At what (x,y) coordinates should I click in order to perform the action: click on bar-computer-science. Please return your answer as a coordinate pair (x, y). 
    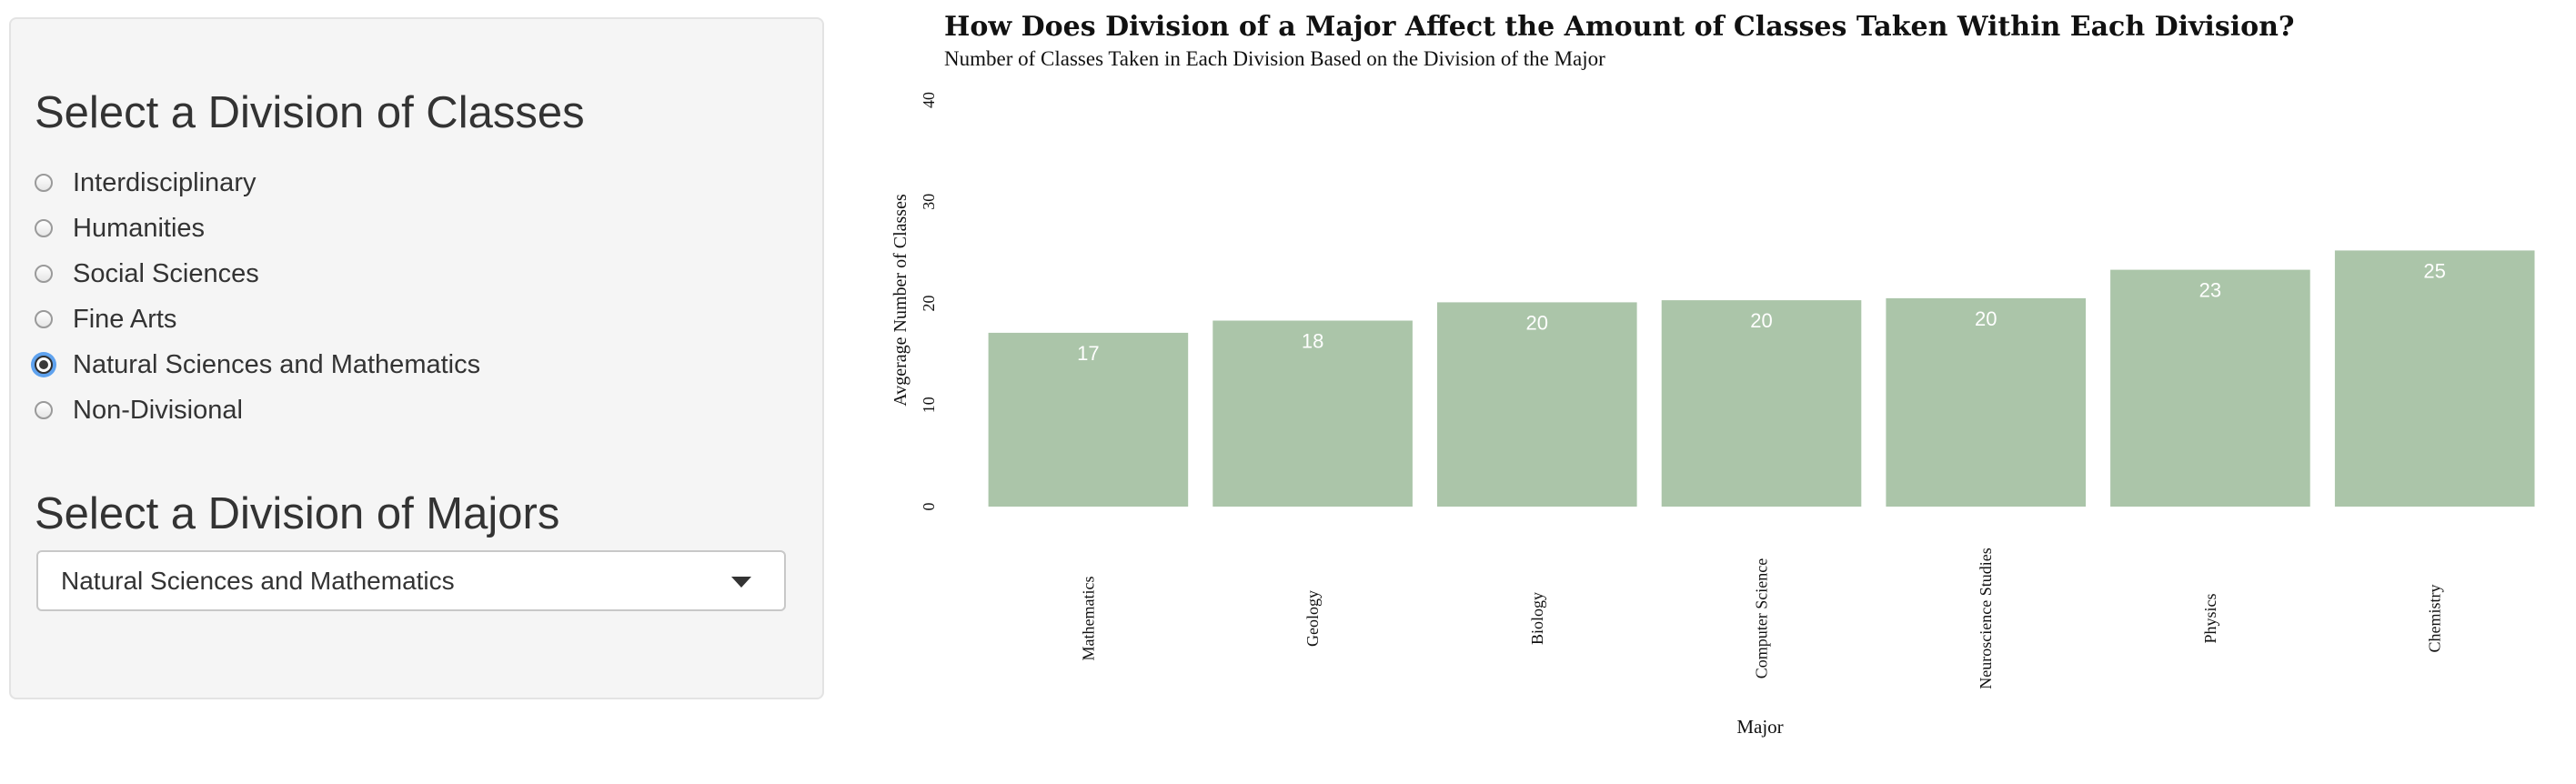
    Looking at the image, I should click on (1761, 403).